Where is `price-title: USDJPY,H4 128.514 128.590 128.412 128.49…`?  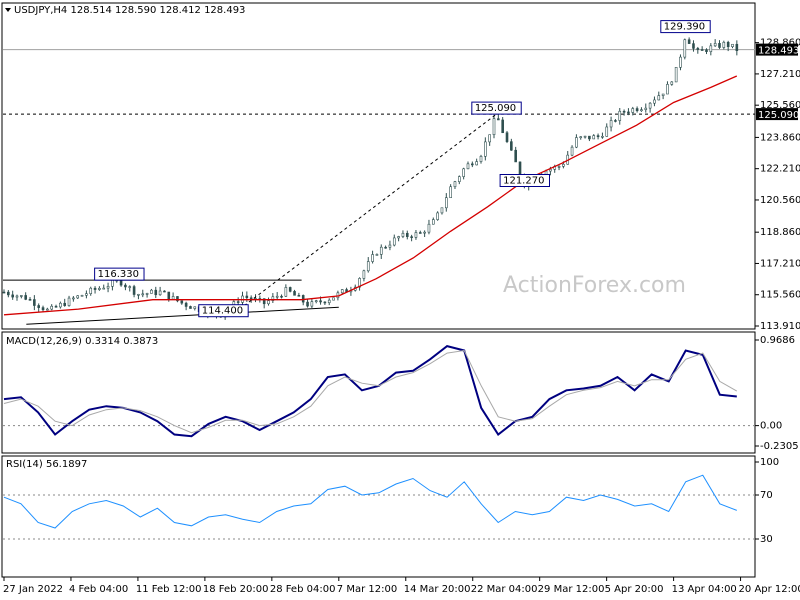 price-title: USDJPY,H4 128.514 128.590 128.412 128.49… is located at coordinates (129, 10).